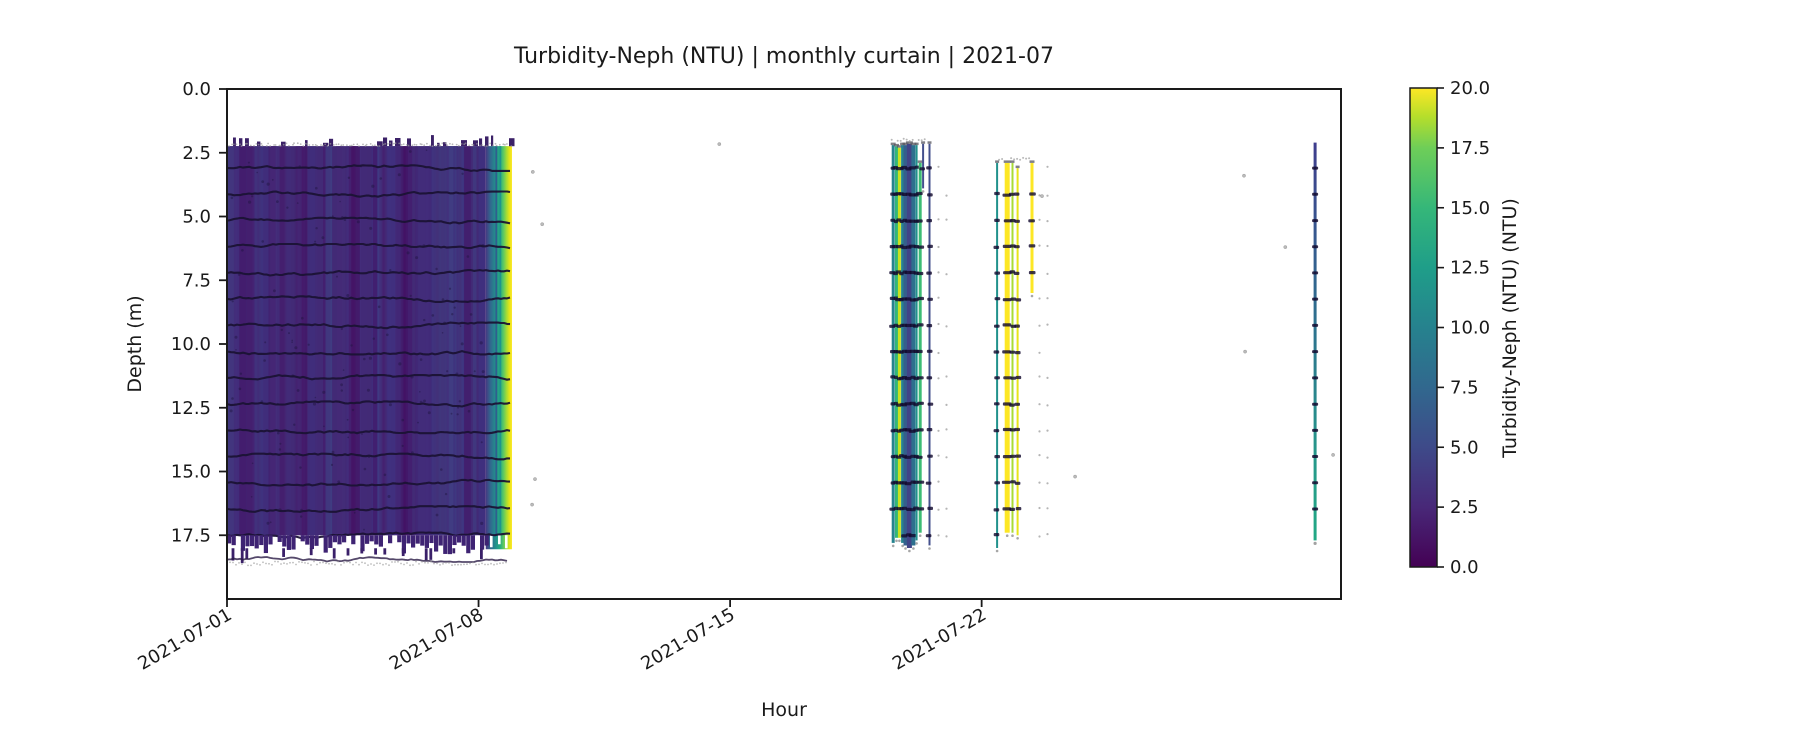 Image resolution: width=1800 pixels, height=750 pixels. I want to click on stray-dot, so click(1042, 196).